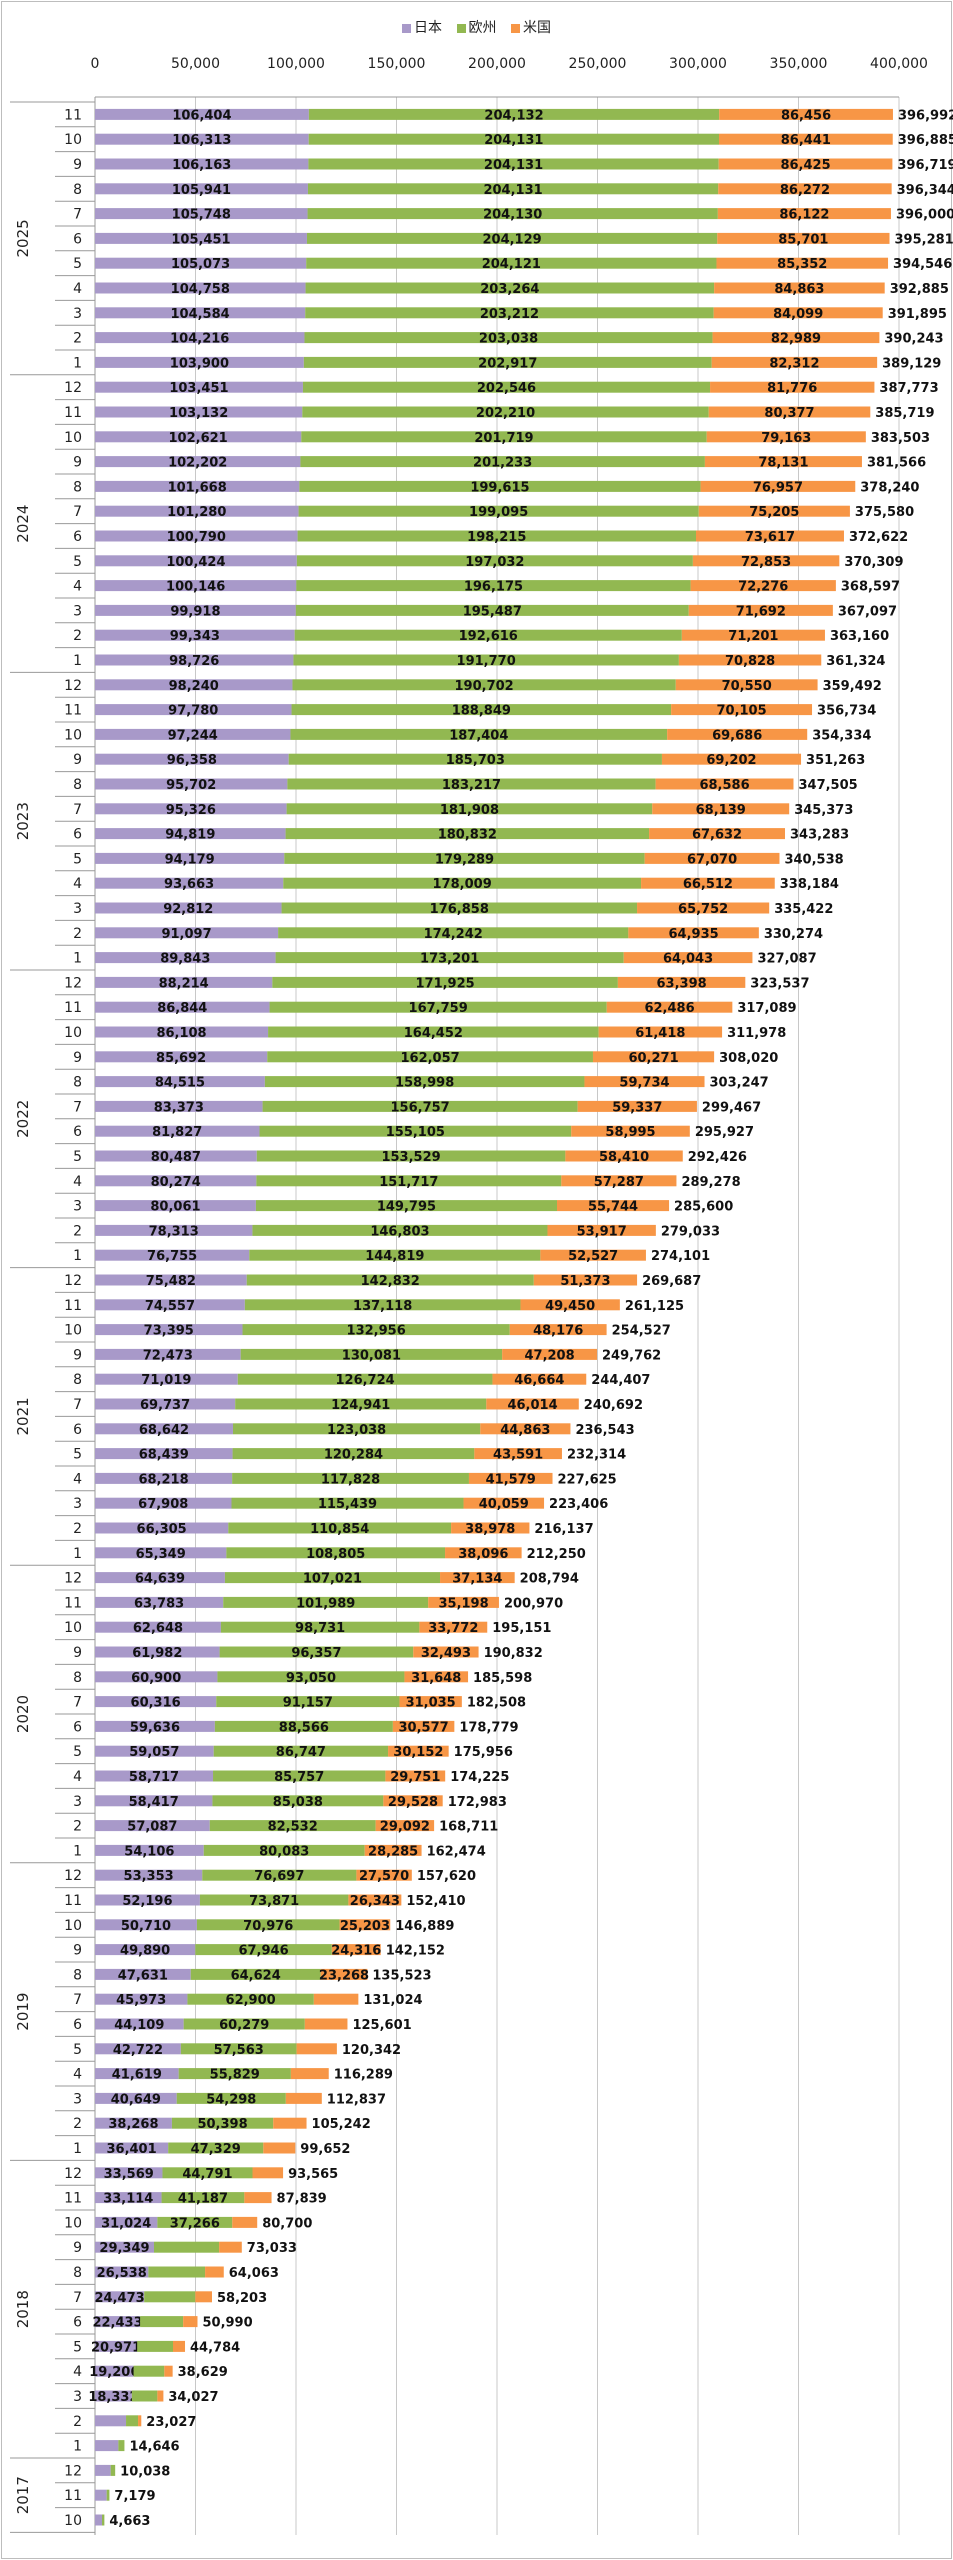  I want to click on segment-label-us: 38,978, so click(490, 1529).